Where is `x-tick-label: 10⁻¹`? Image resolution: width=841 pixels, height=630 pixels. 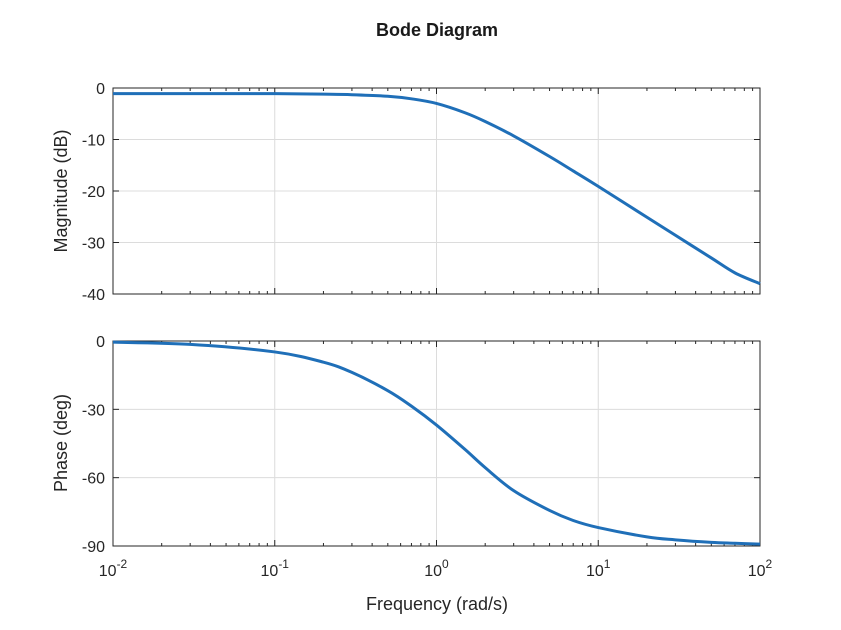
x-tick-label: 10⁻¹ is located at coordinates (275, 568).